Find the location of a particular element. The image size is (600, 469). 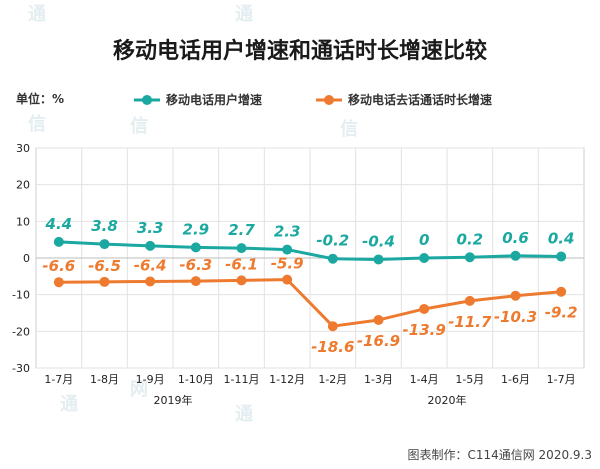

y-tick-label: 30 is located at coordinates (23, 148).